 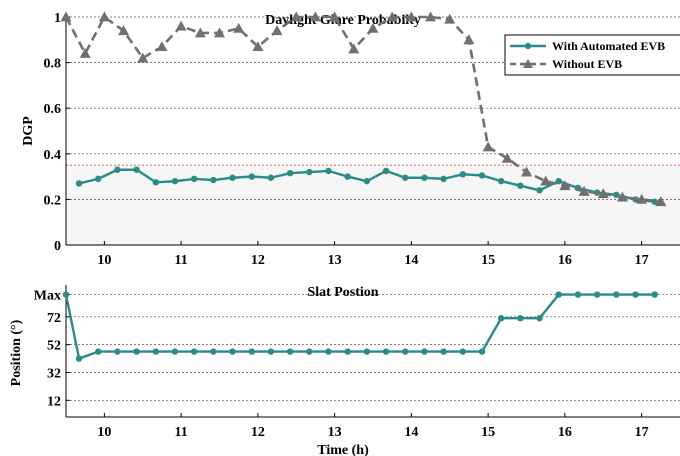 I want to click on dgp-chart-title: Daylight Glare Probabilty, so click(x=343, y=20).